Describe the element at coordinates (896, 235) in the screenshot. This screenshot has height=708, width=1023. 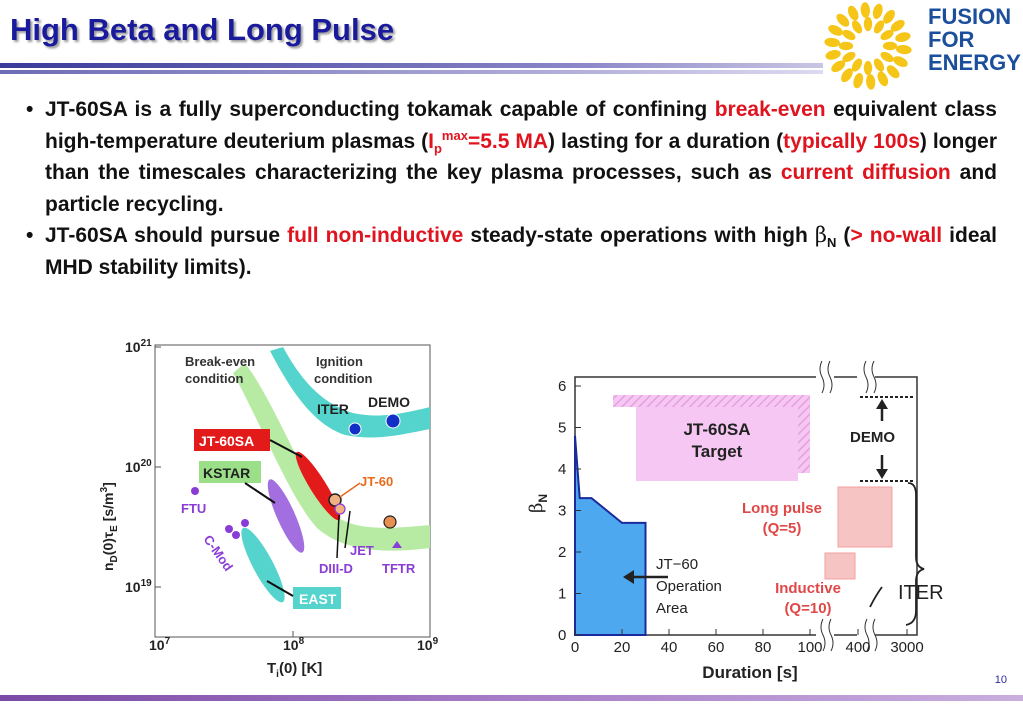
I see `highlight-no-wall: > no-wall` at that location.